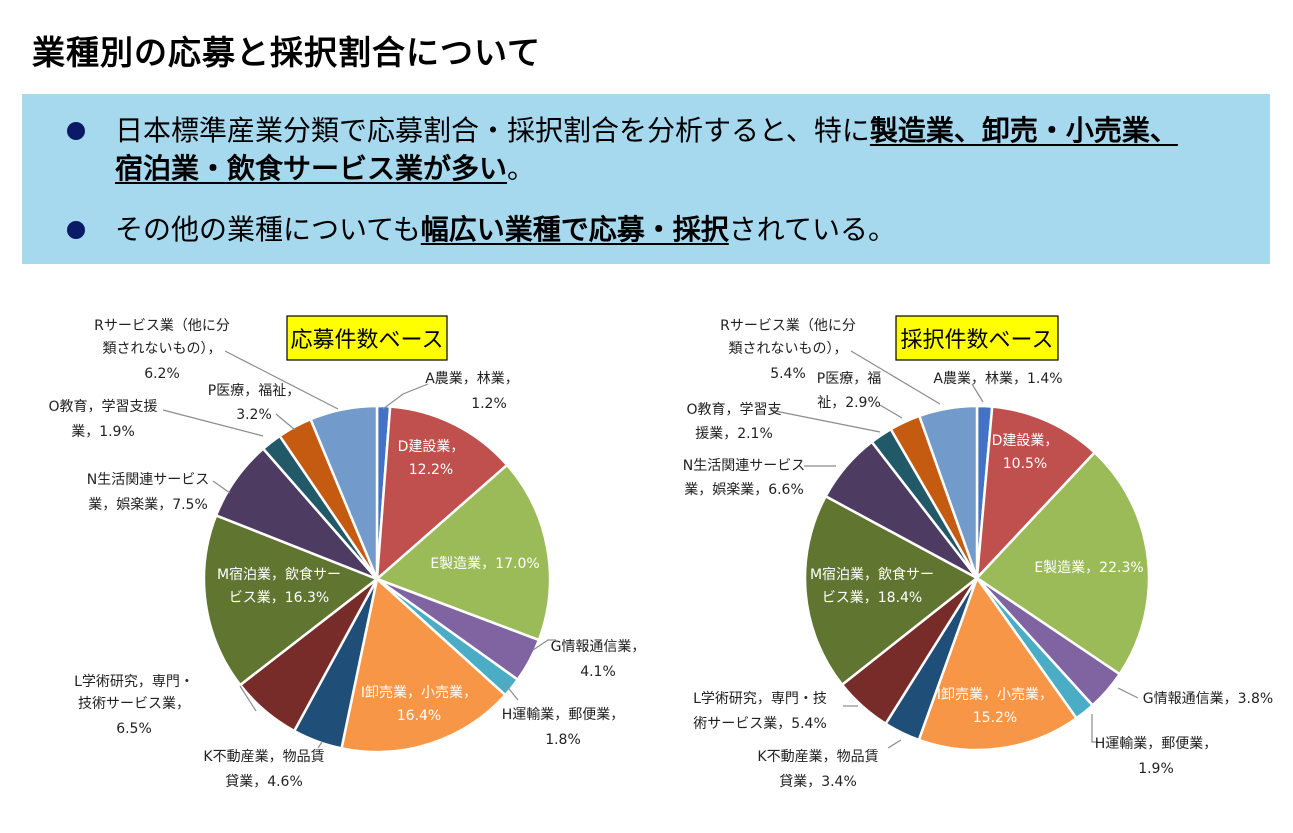  Describe the element at coordinates (1025, 464) in the screenshot. I see `slice-label-D: 10.5%` at that location.